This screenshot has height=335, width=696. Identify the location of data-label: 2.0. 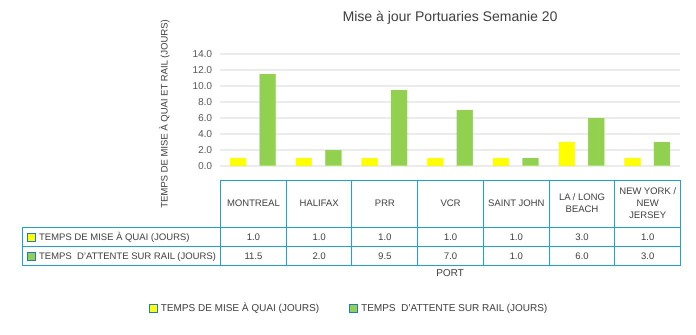
(319, 256).